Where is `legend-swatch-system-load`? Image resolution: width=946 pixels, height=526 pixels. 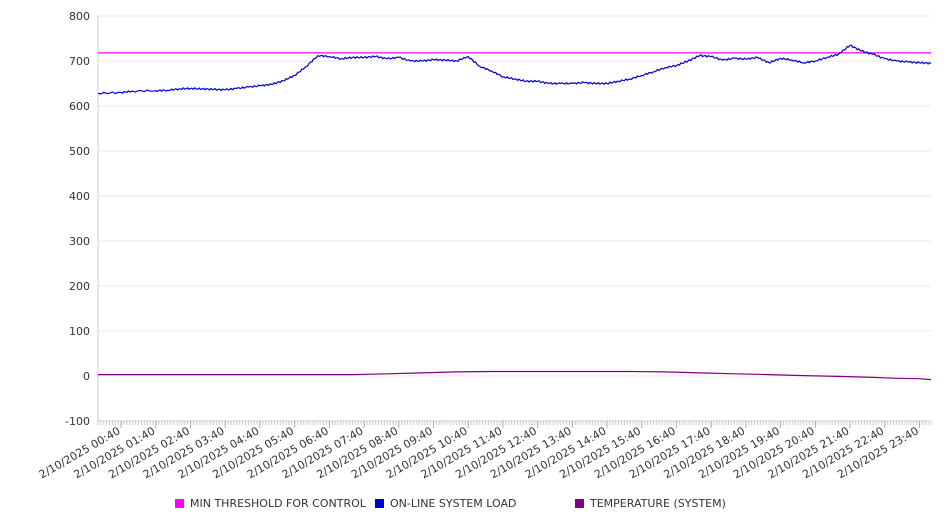 legend-swatch-system-load is located at coordinates (379, 503).